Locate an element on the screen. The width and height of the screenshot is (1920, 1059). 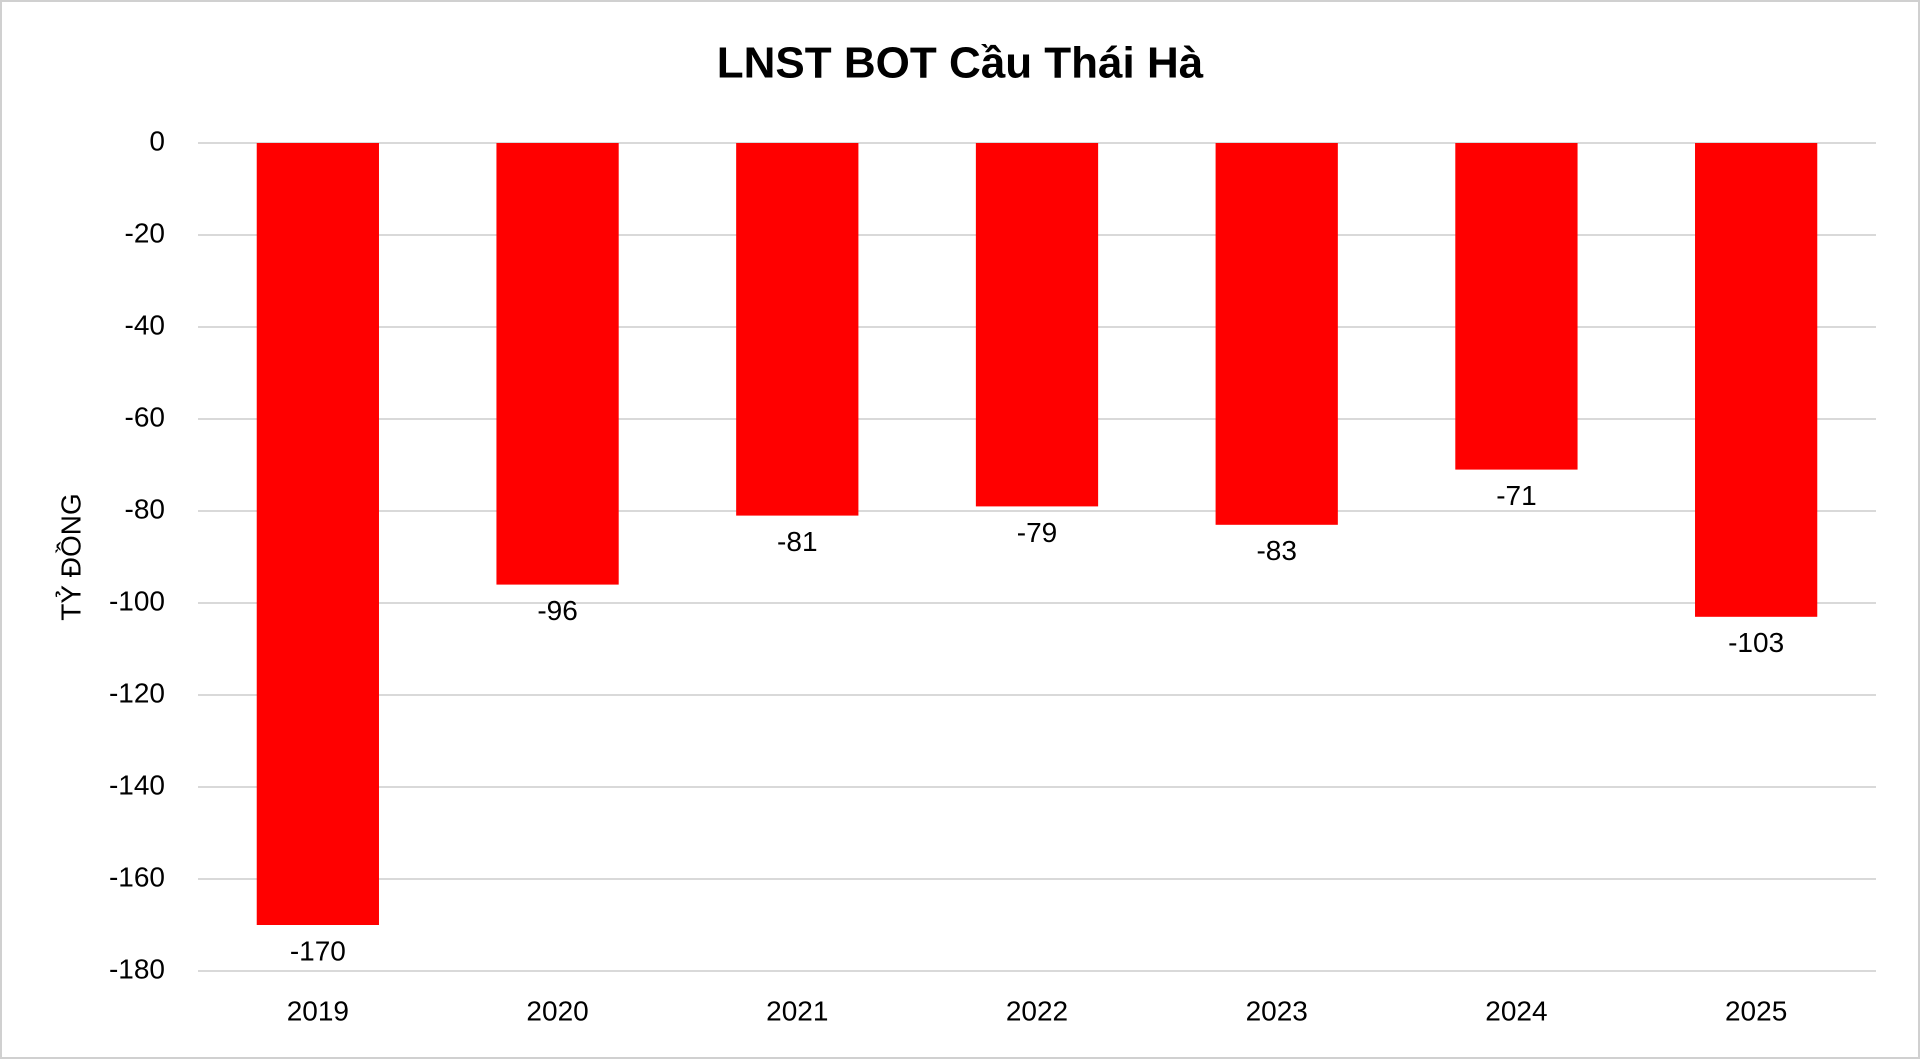
x-tick-label: 2024 is located at coordinates (1516, 1010).